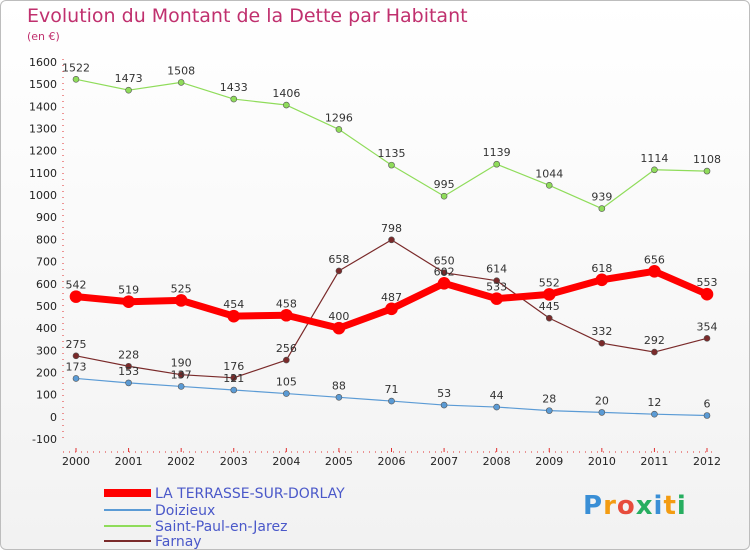 The width and height of the screenshot is (750, 550). I want to click on y-tick-label: 1300, so click(43, 129).